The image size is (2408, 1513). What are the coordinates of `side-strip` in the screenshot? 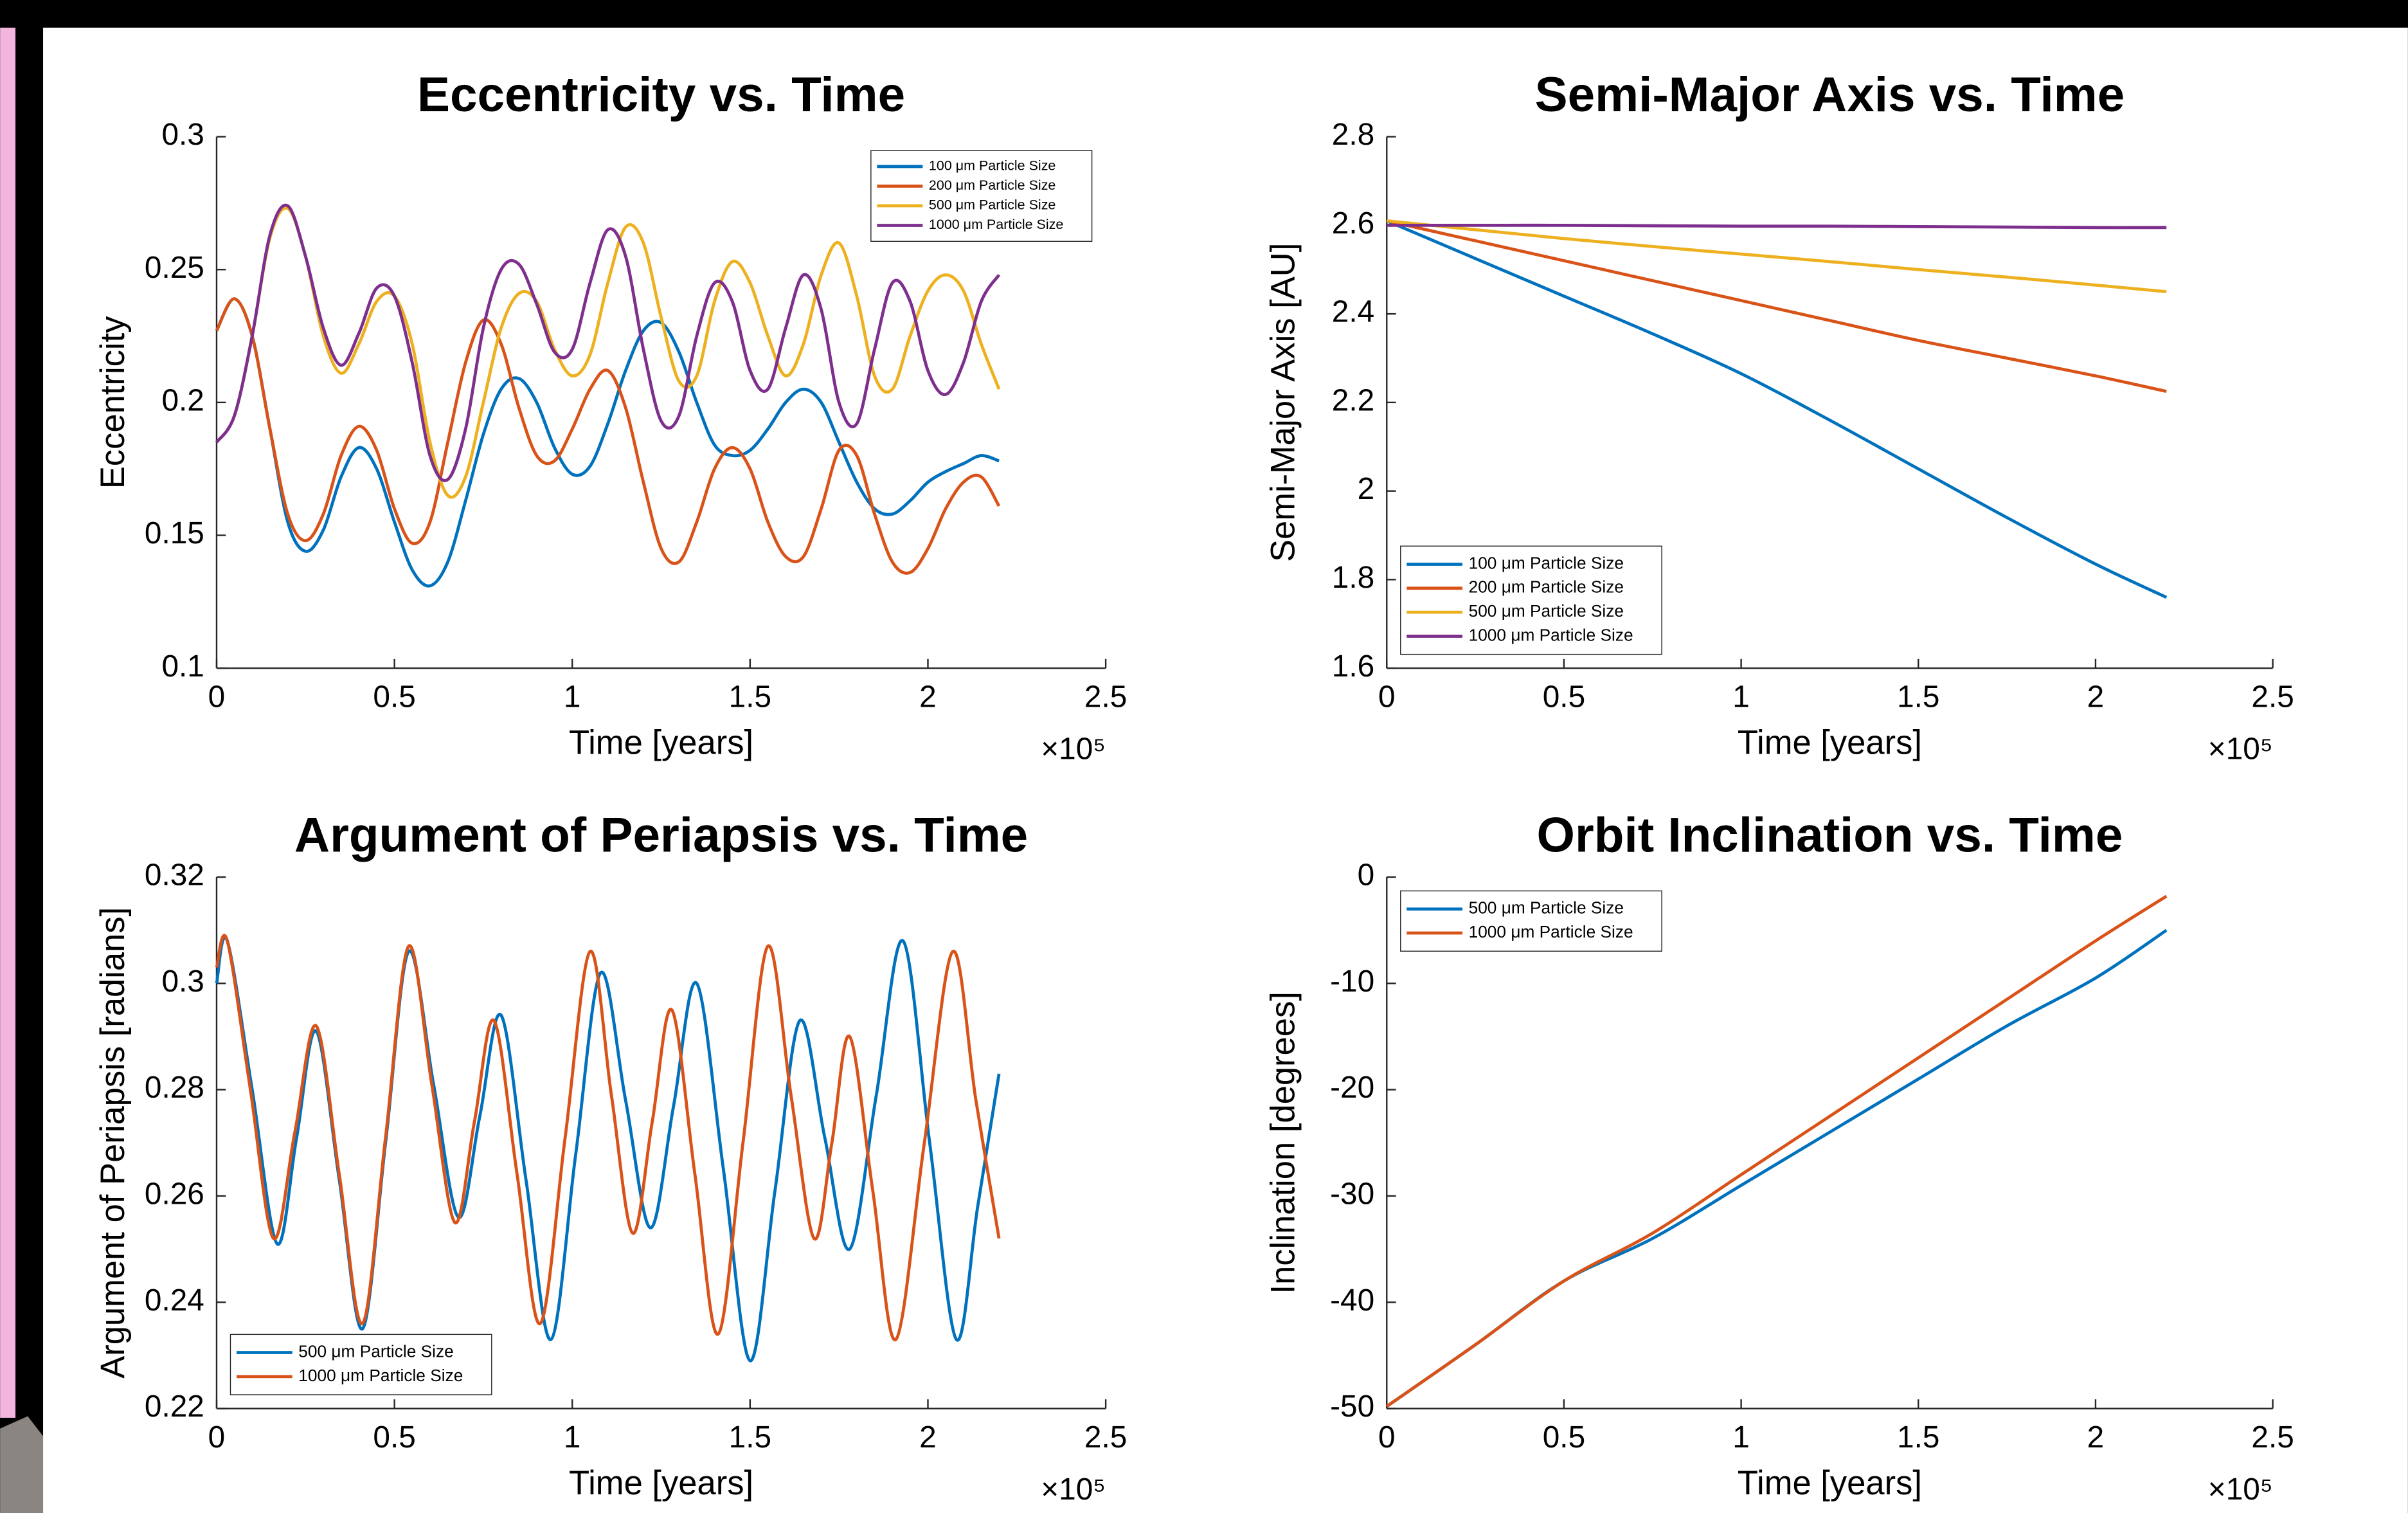 It's located at (8, 722).